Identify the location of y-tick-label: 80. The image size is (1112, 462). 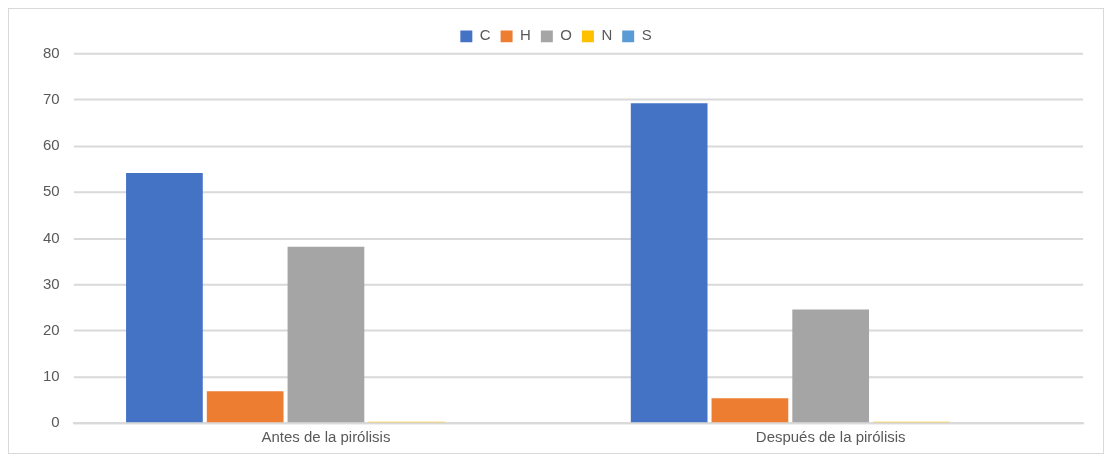
(51, 52).